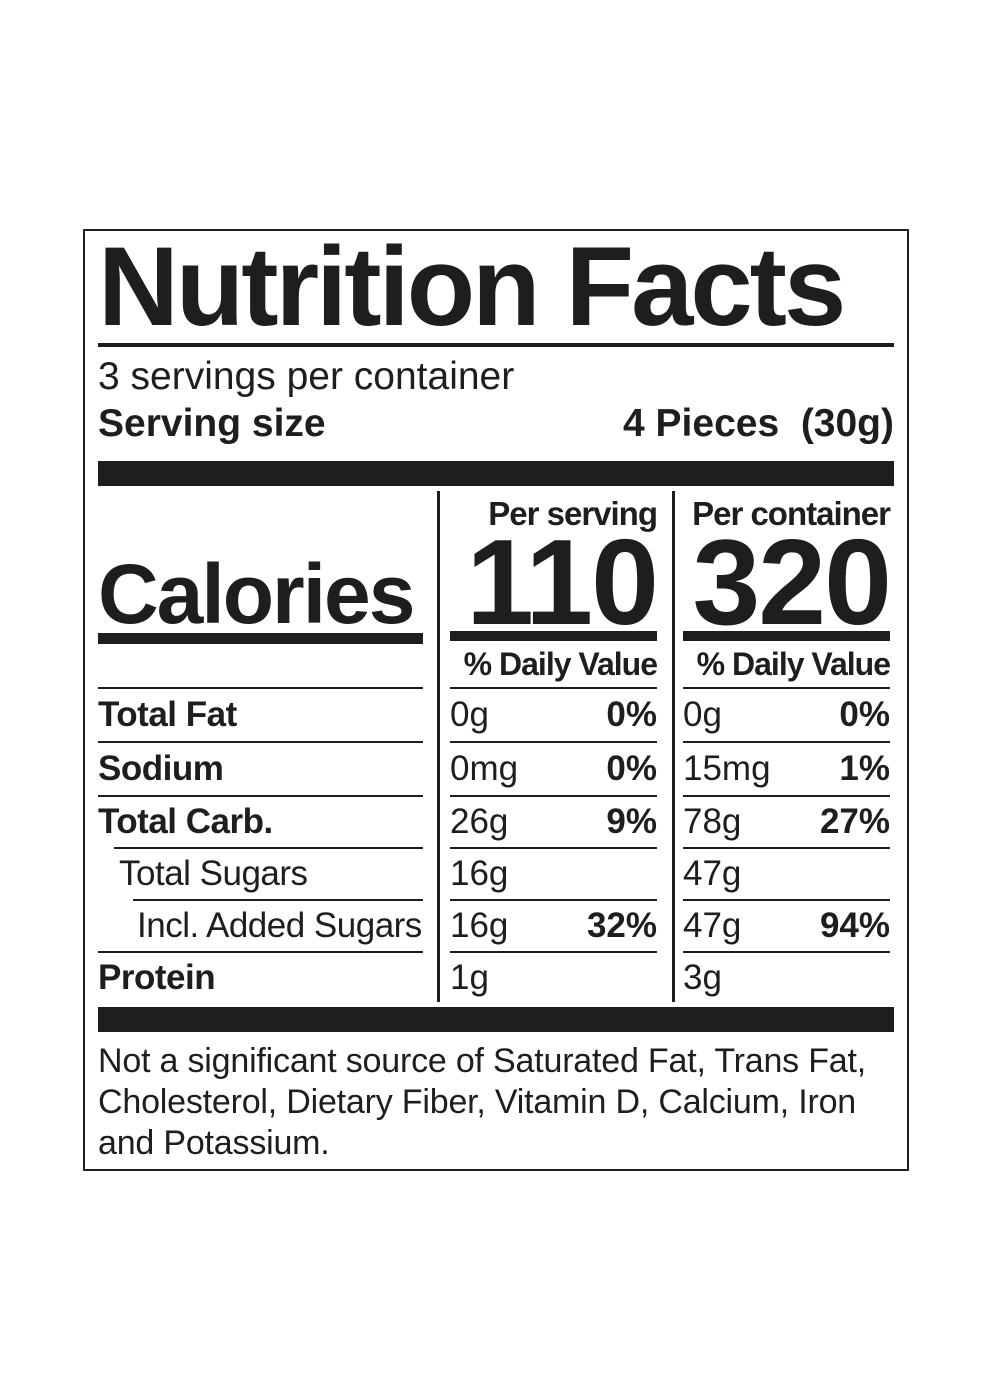 This screenshot has height=1400, width=1000. Describe the element at coordinates (496, 424) in the screenshot. I see `serving-size-row: Serving size 4 Pieces (30g)` at that location.